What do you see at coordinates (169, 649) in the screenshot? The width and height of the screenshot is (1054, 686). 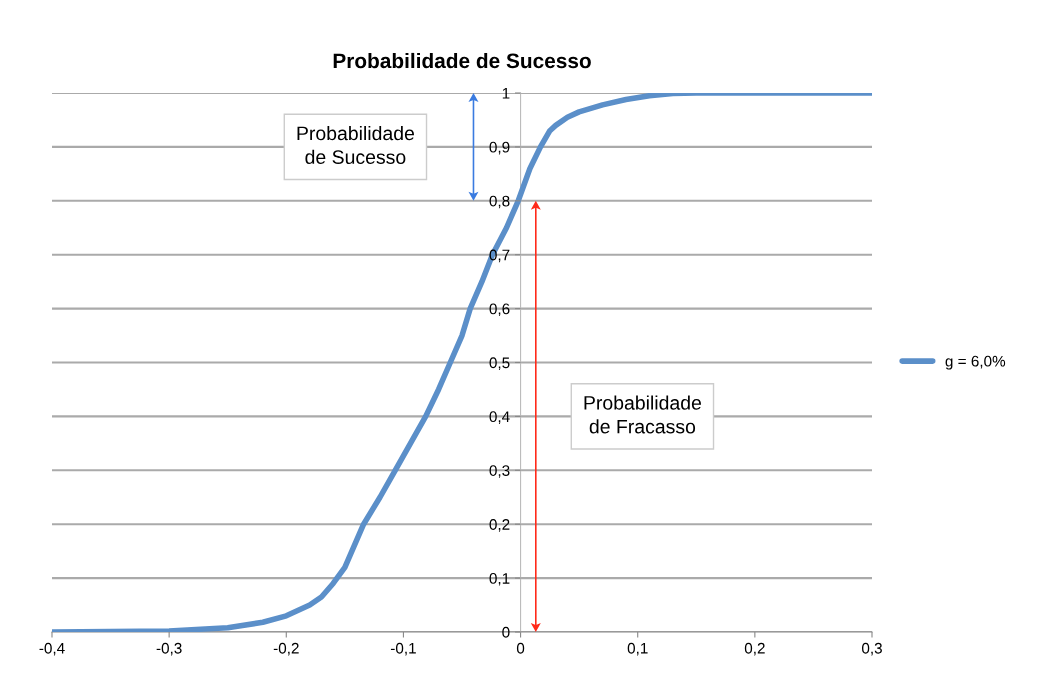 I see `x-tick-label: -0,3` at bounding box center [169, 649].